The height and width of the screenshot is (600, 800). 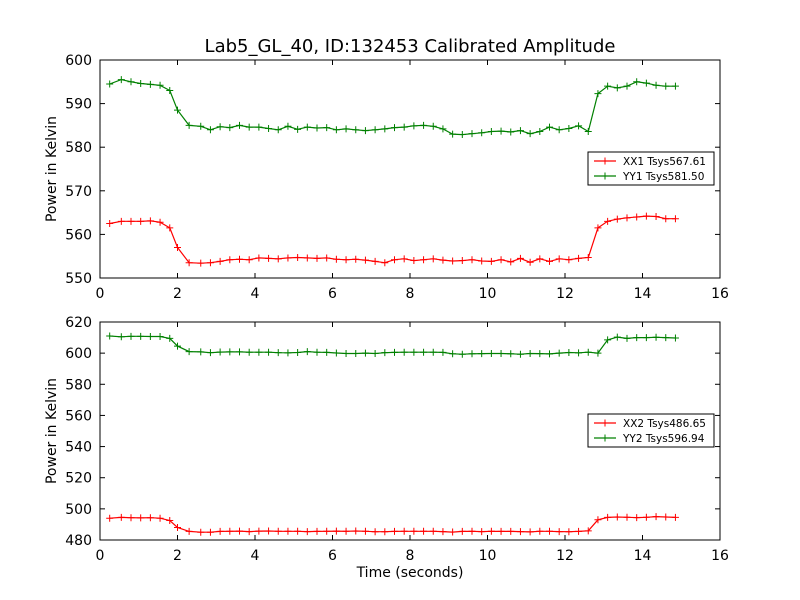 What do you see at coordinates (410, 294) in the screenshot?
I see `top-x-tick-label: 8` at bounding box center [410, 294].